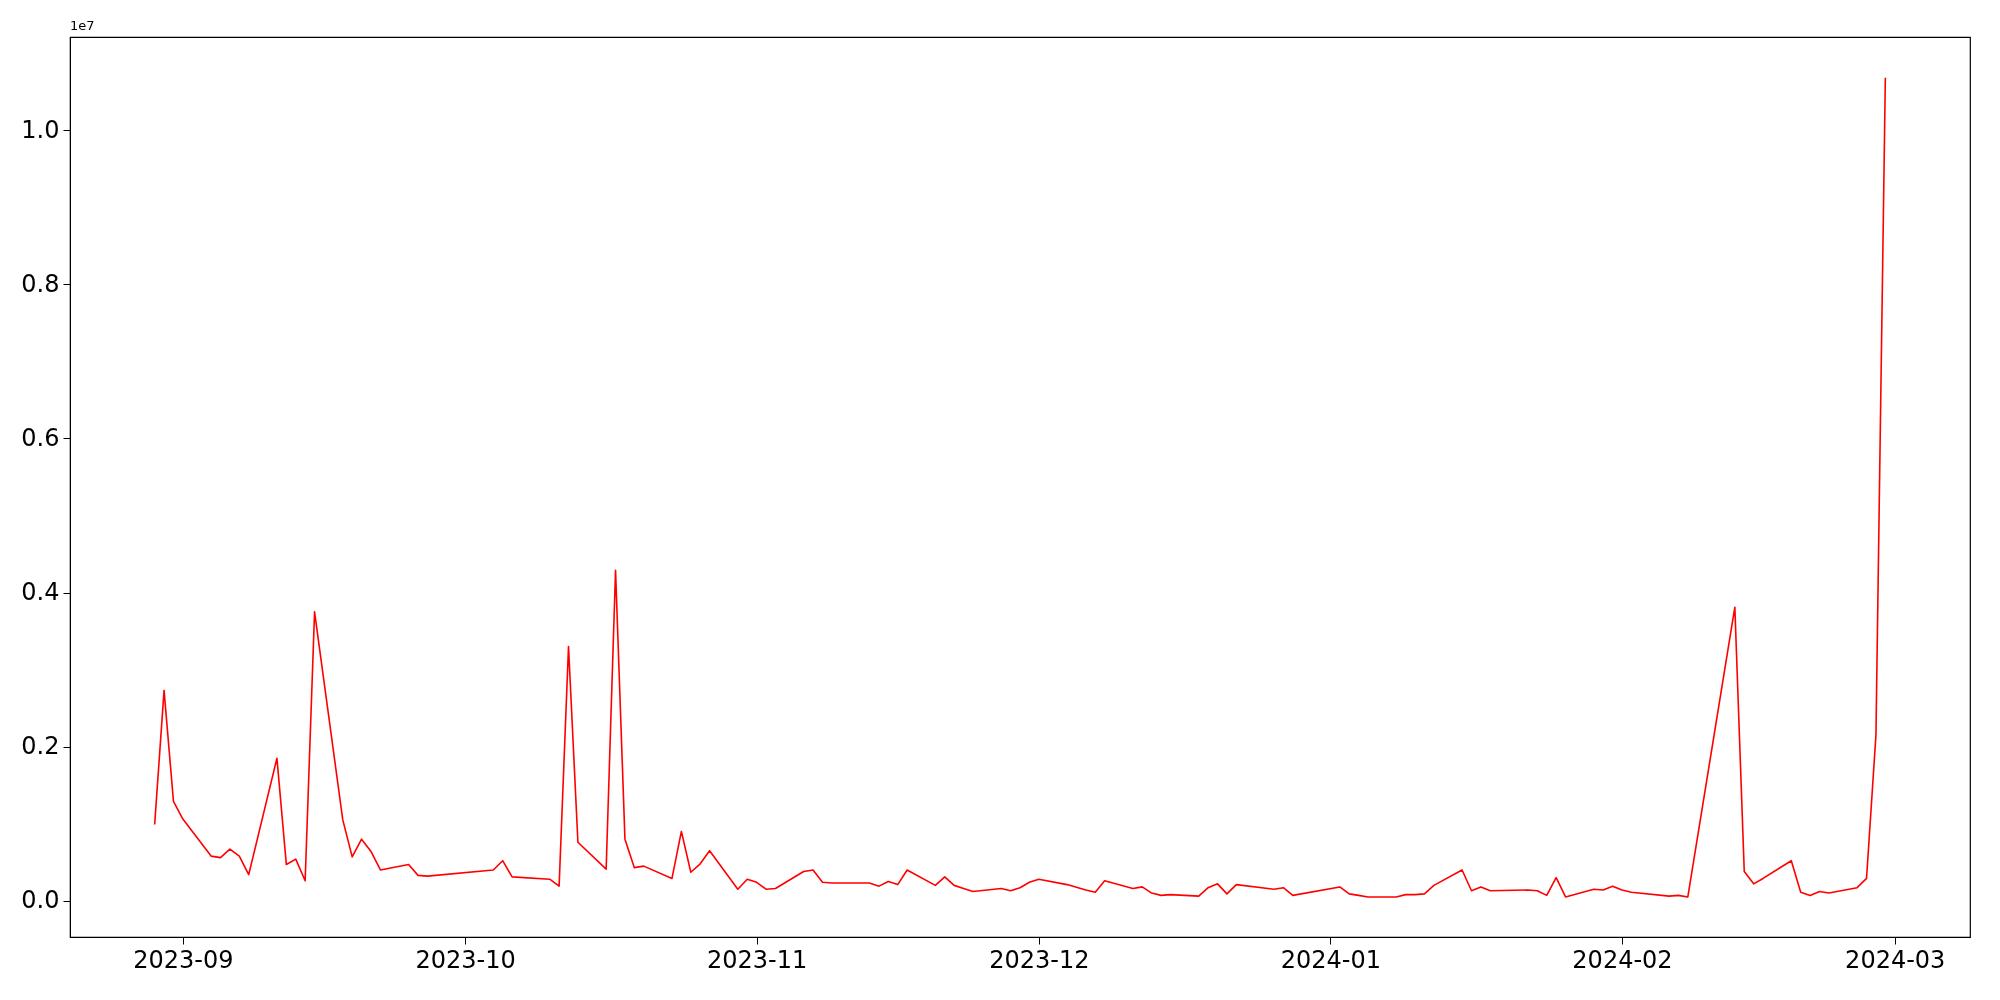 The height and width of the screenshot is (1000, 2000). I want to click on x-tick-label: 2023-10, so click(465, 959).